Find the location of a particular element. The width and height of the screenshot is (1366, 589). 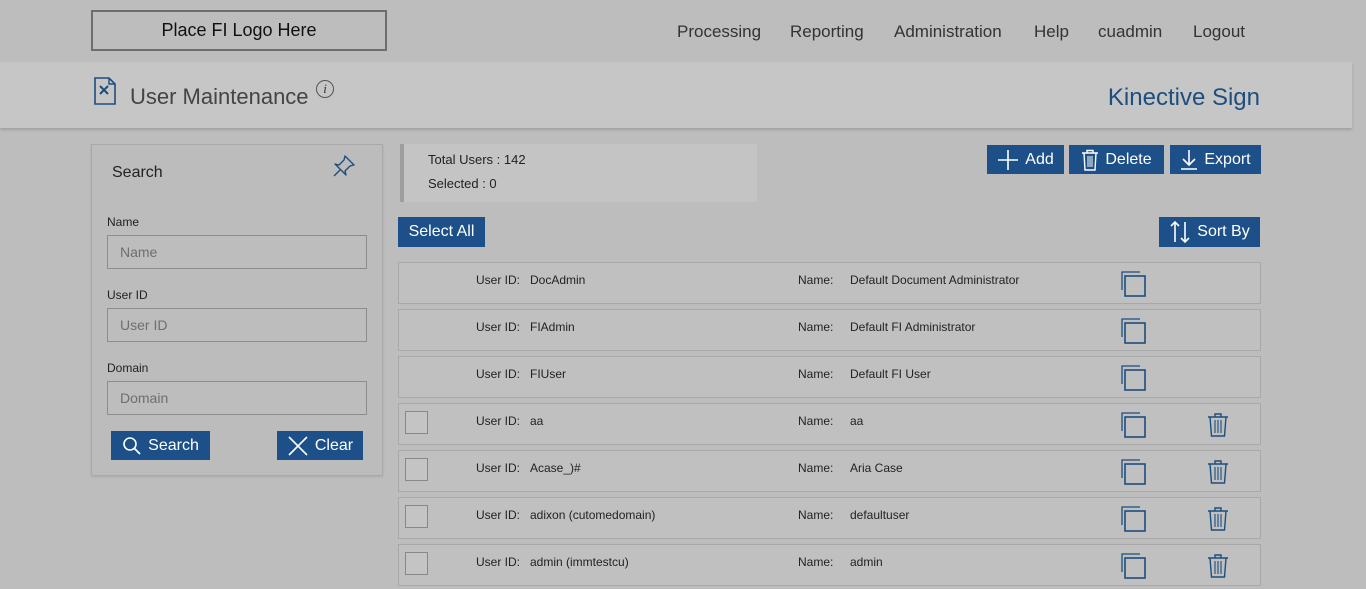

sort-by-button: Sort By is located at coordinates (1209, 232).